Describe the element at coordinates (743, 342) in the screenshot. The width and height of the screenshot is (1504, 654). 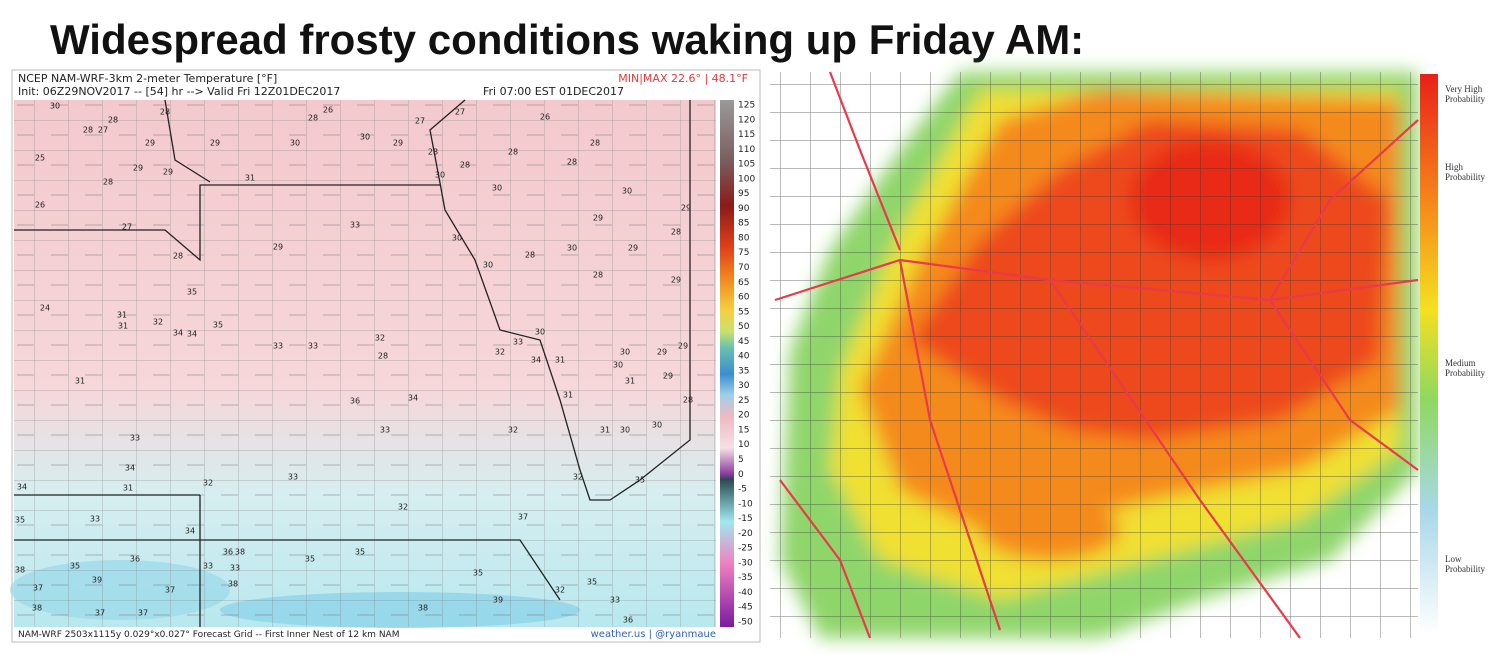
I see `colorbar-label: 45` at that location.